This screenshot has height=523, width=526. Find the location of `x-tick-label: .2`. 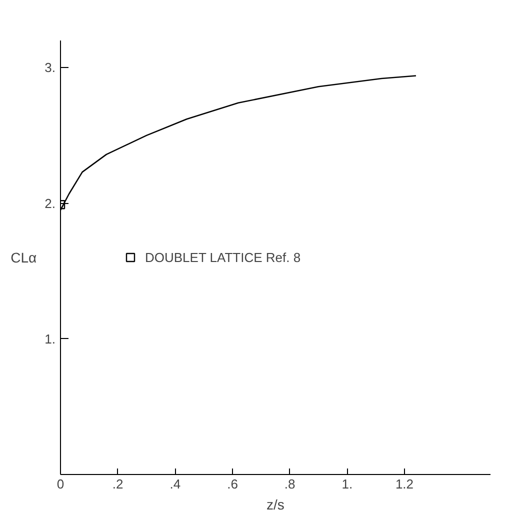

x-tick-label: .2 is located at coordinates (118, 484).